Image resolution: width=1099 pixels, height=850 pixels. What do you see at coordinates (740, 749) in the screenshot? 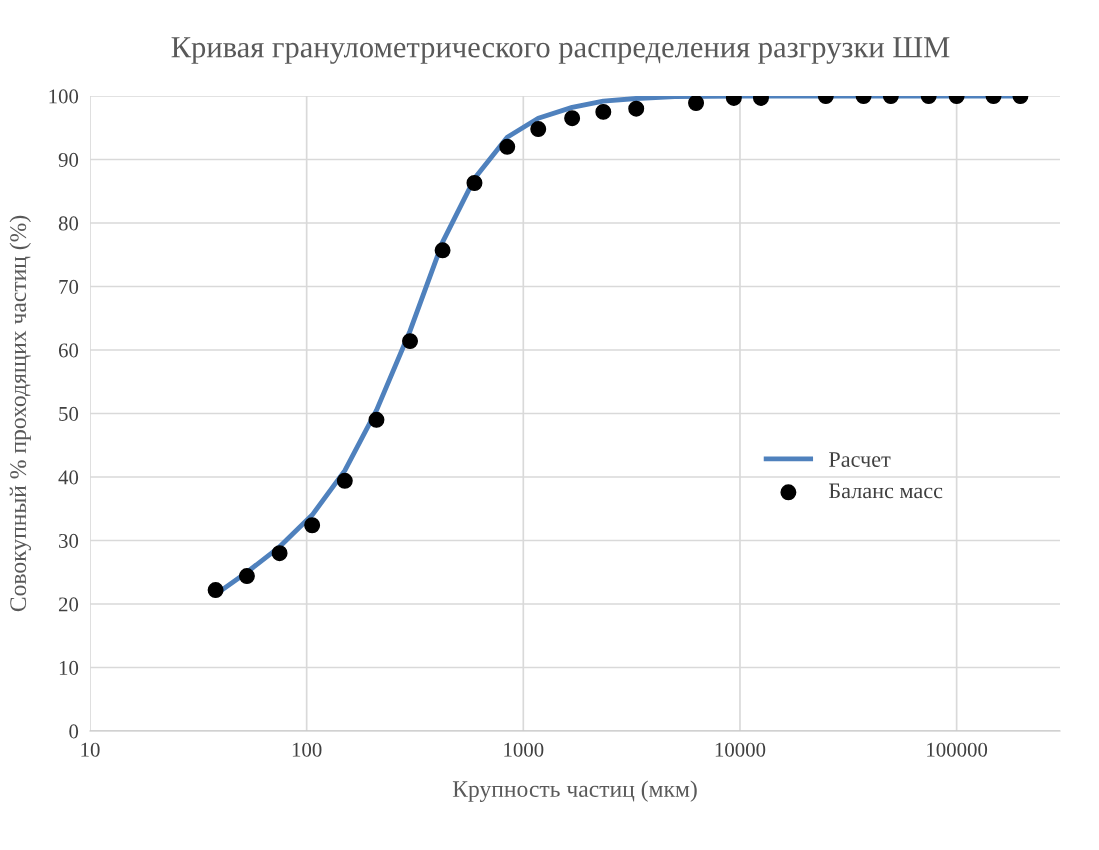
I see `x-tick-label: 10000` at bounding box center [740, 749].